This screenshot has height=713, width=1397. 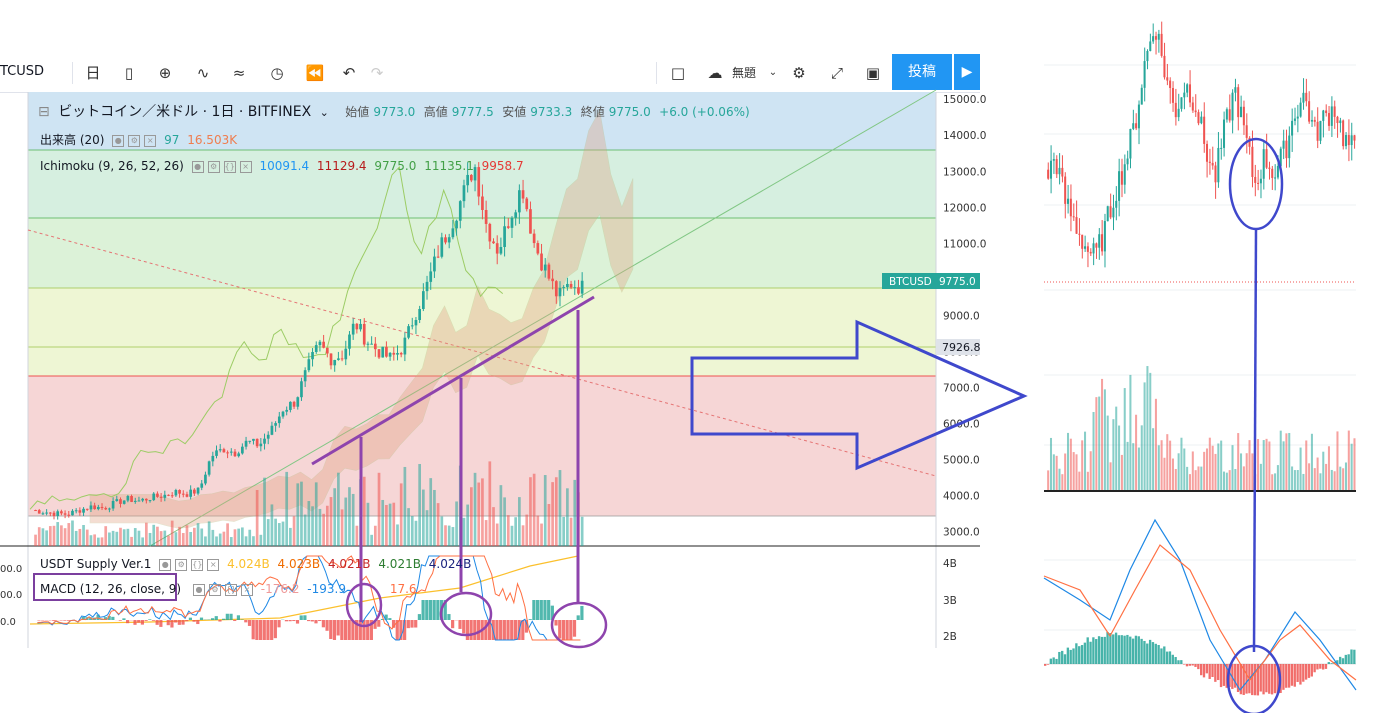 I want to click on interval-button: 日, so click(x=93, y=73).